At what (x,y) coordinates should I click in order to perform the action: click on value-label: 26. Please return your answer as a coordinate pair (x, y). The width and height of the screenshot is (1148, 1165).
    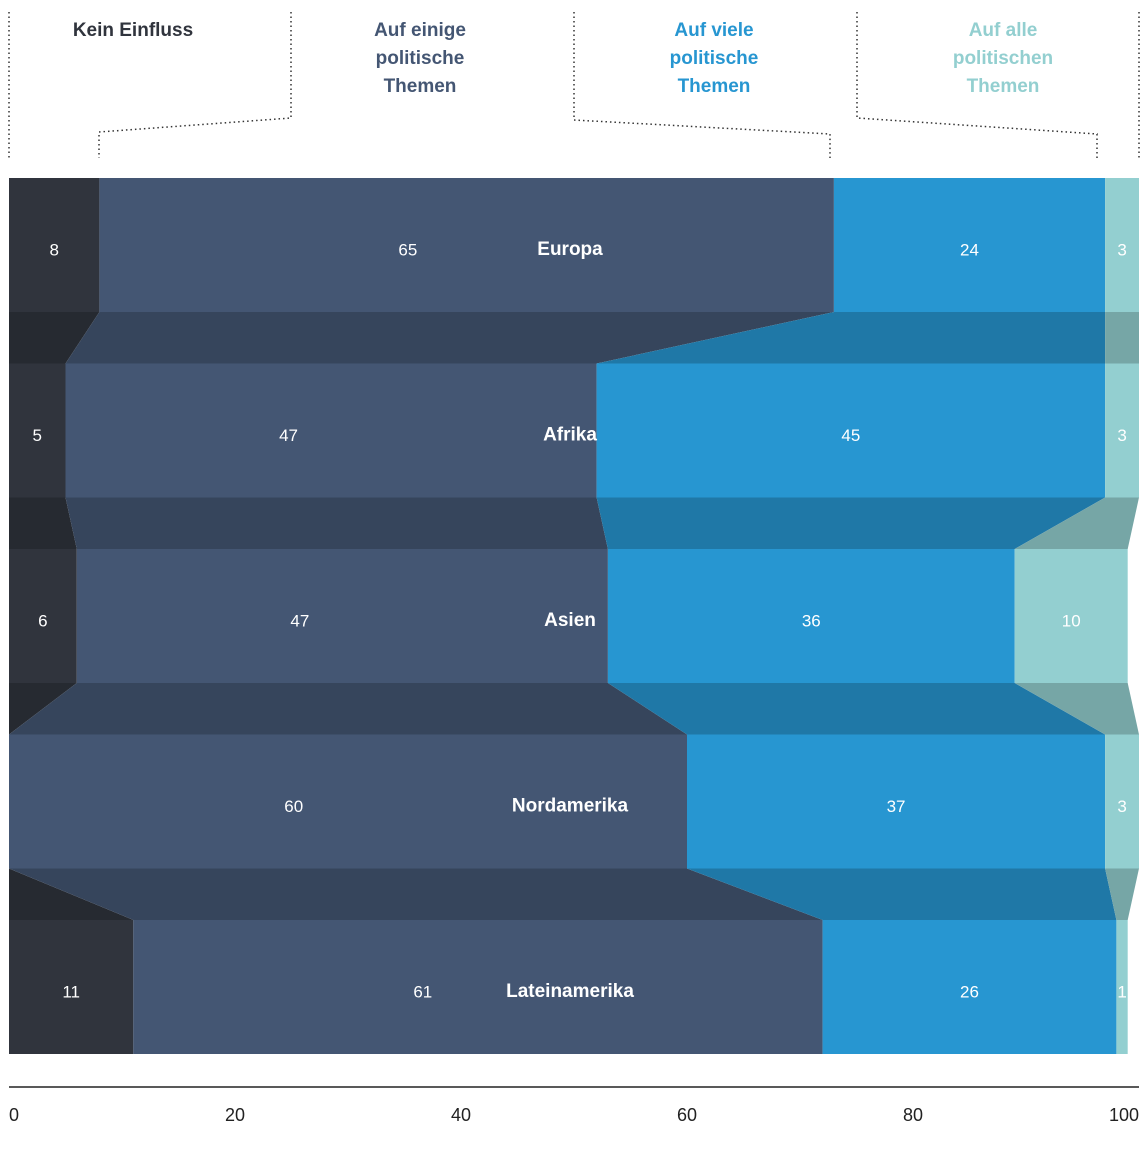
    Looking at the image, I should click on (969, 991).